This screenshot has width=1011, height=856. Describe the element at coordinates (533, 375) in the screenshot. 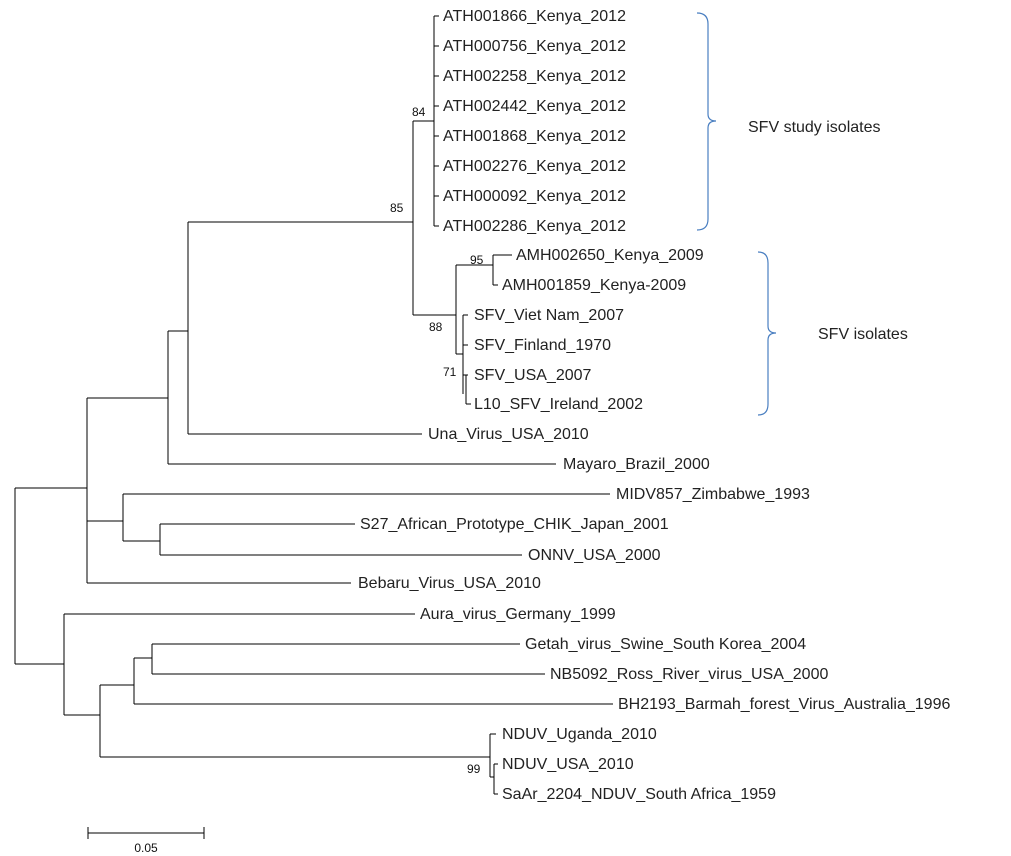

I see `leaf-label: SFV_USA_2007` at that location.